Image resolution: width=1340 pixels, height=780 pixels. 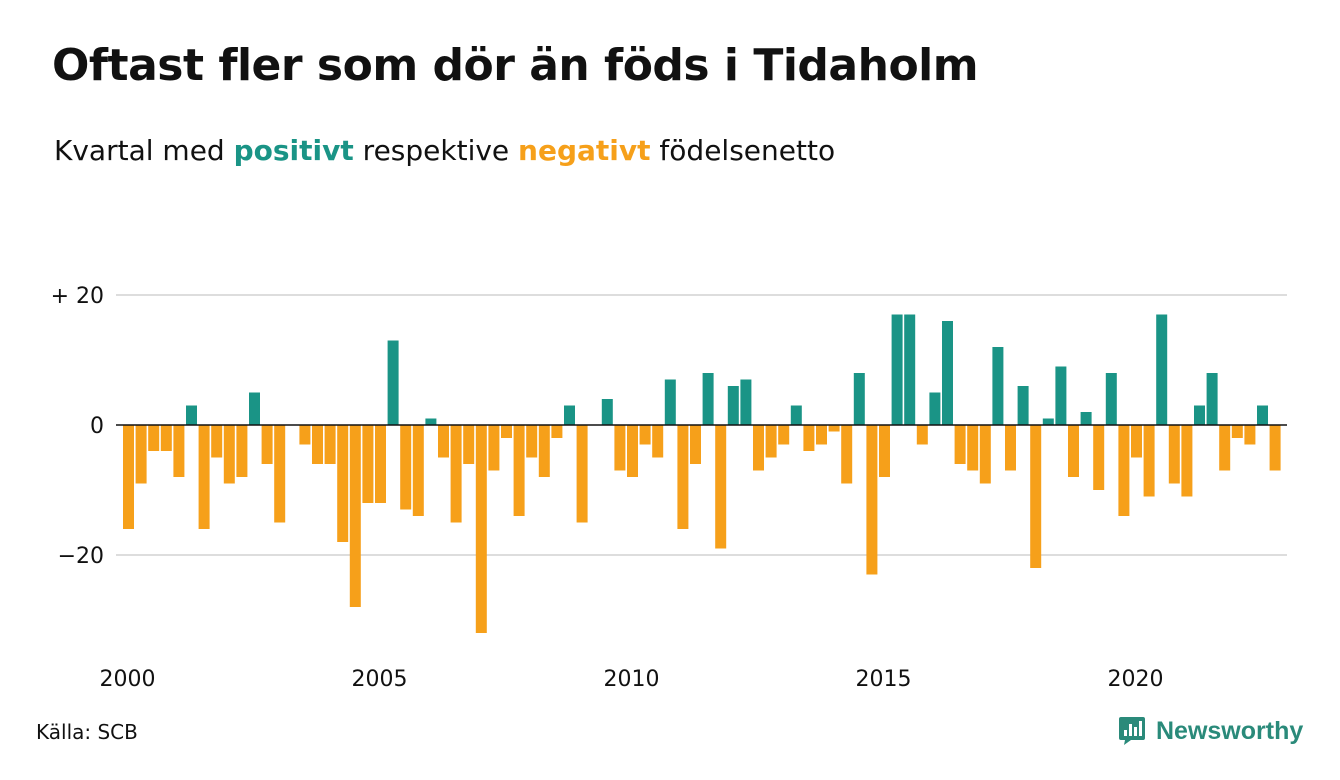 I want to click on subtitle-suffix: födelsenetto, so click(x=743, y=150).